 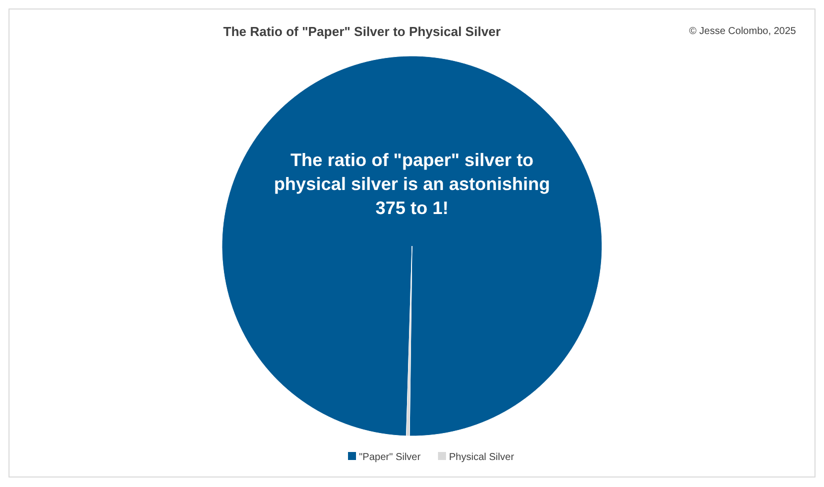 I want to click on text: The ratio of "paper" silver to physical silver is an astonishing 375 to 1!, so click(x=412, y=184).